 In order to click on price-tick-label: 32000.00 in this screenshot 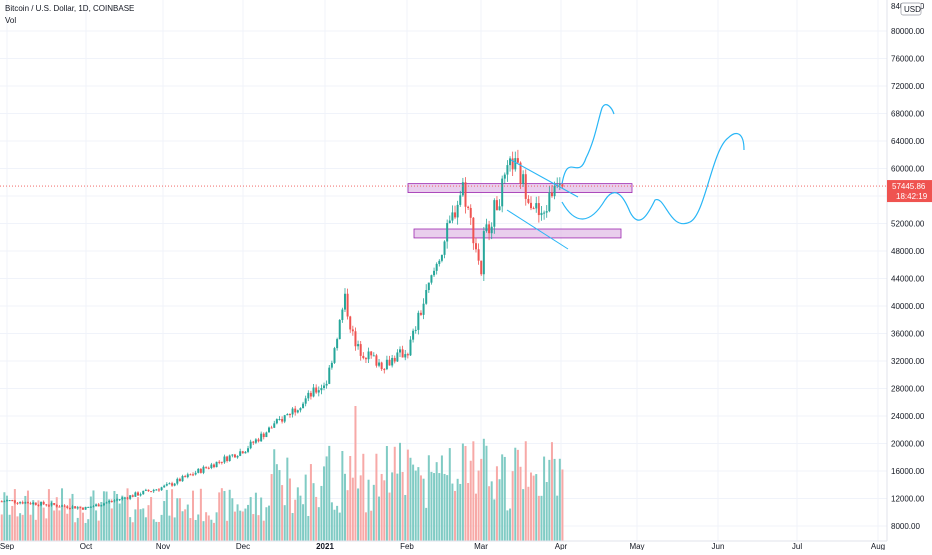, I will do `click(908, 361)`.